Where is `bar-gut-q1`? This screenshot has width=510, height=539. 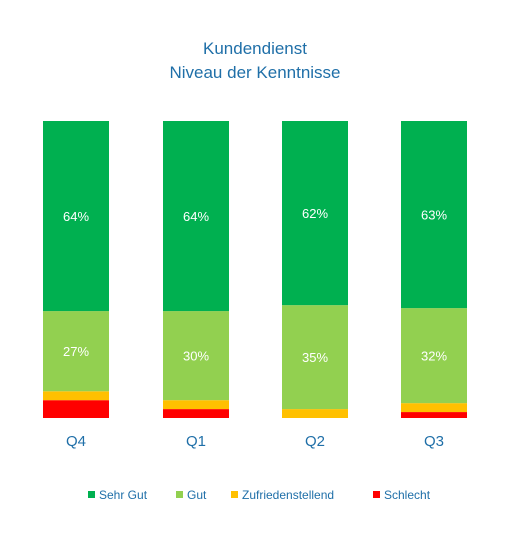
bar-gut-q1 is located at coordinates (196, 356).